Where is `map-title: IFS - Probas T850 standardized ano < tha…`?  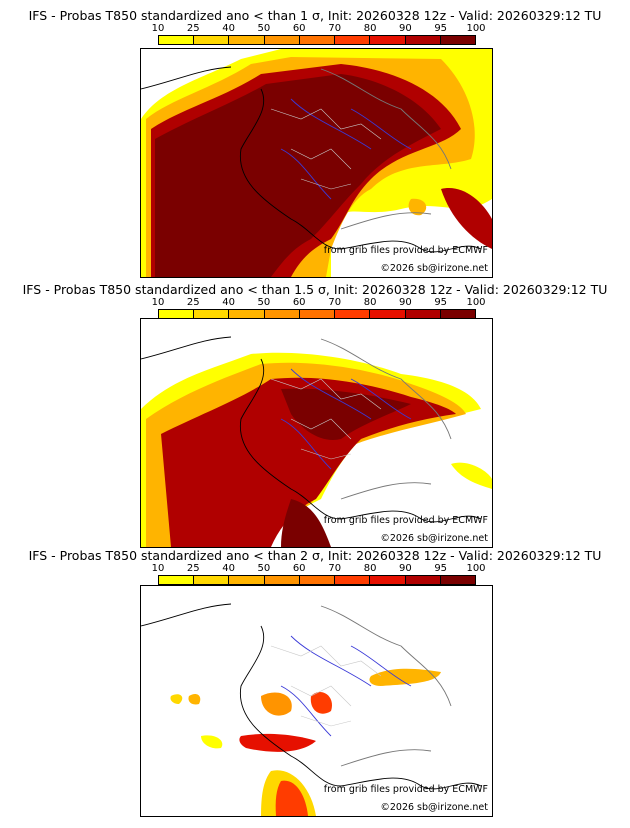 map-title: IFS - Probas T850 standardized ano < tha… is located at coordinates (315, 15).